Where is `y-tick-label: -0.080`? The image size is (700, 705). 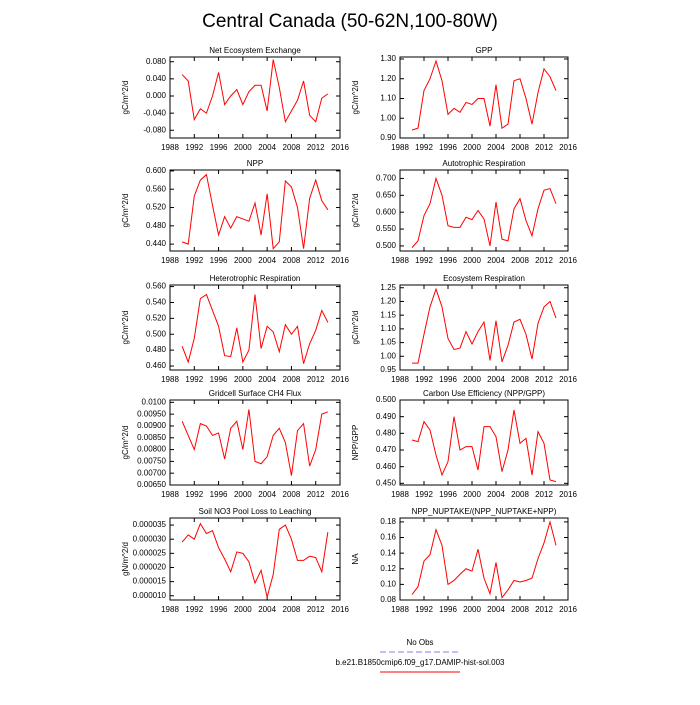 y-tick-label: -0.080 is located at coordinates (154, 129).